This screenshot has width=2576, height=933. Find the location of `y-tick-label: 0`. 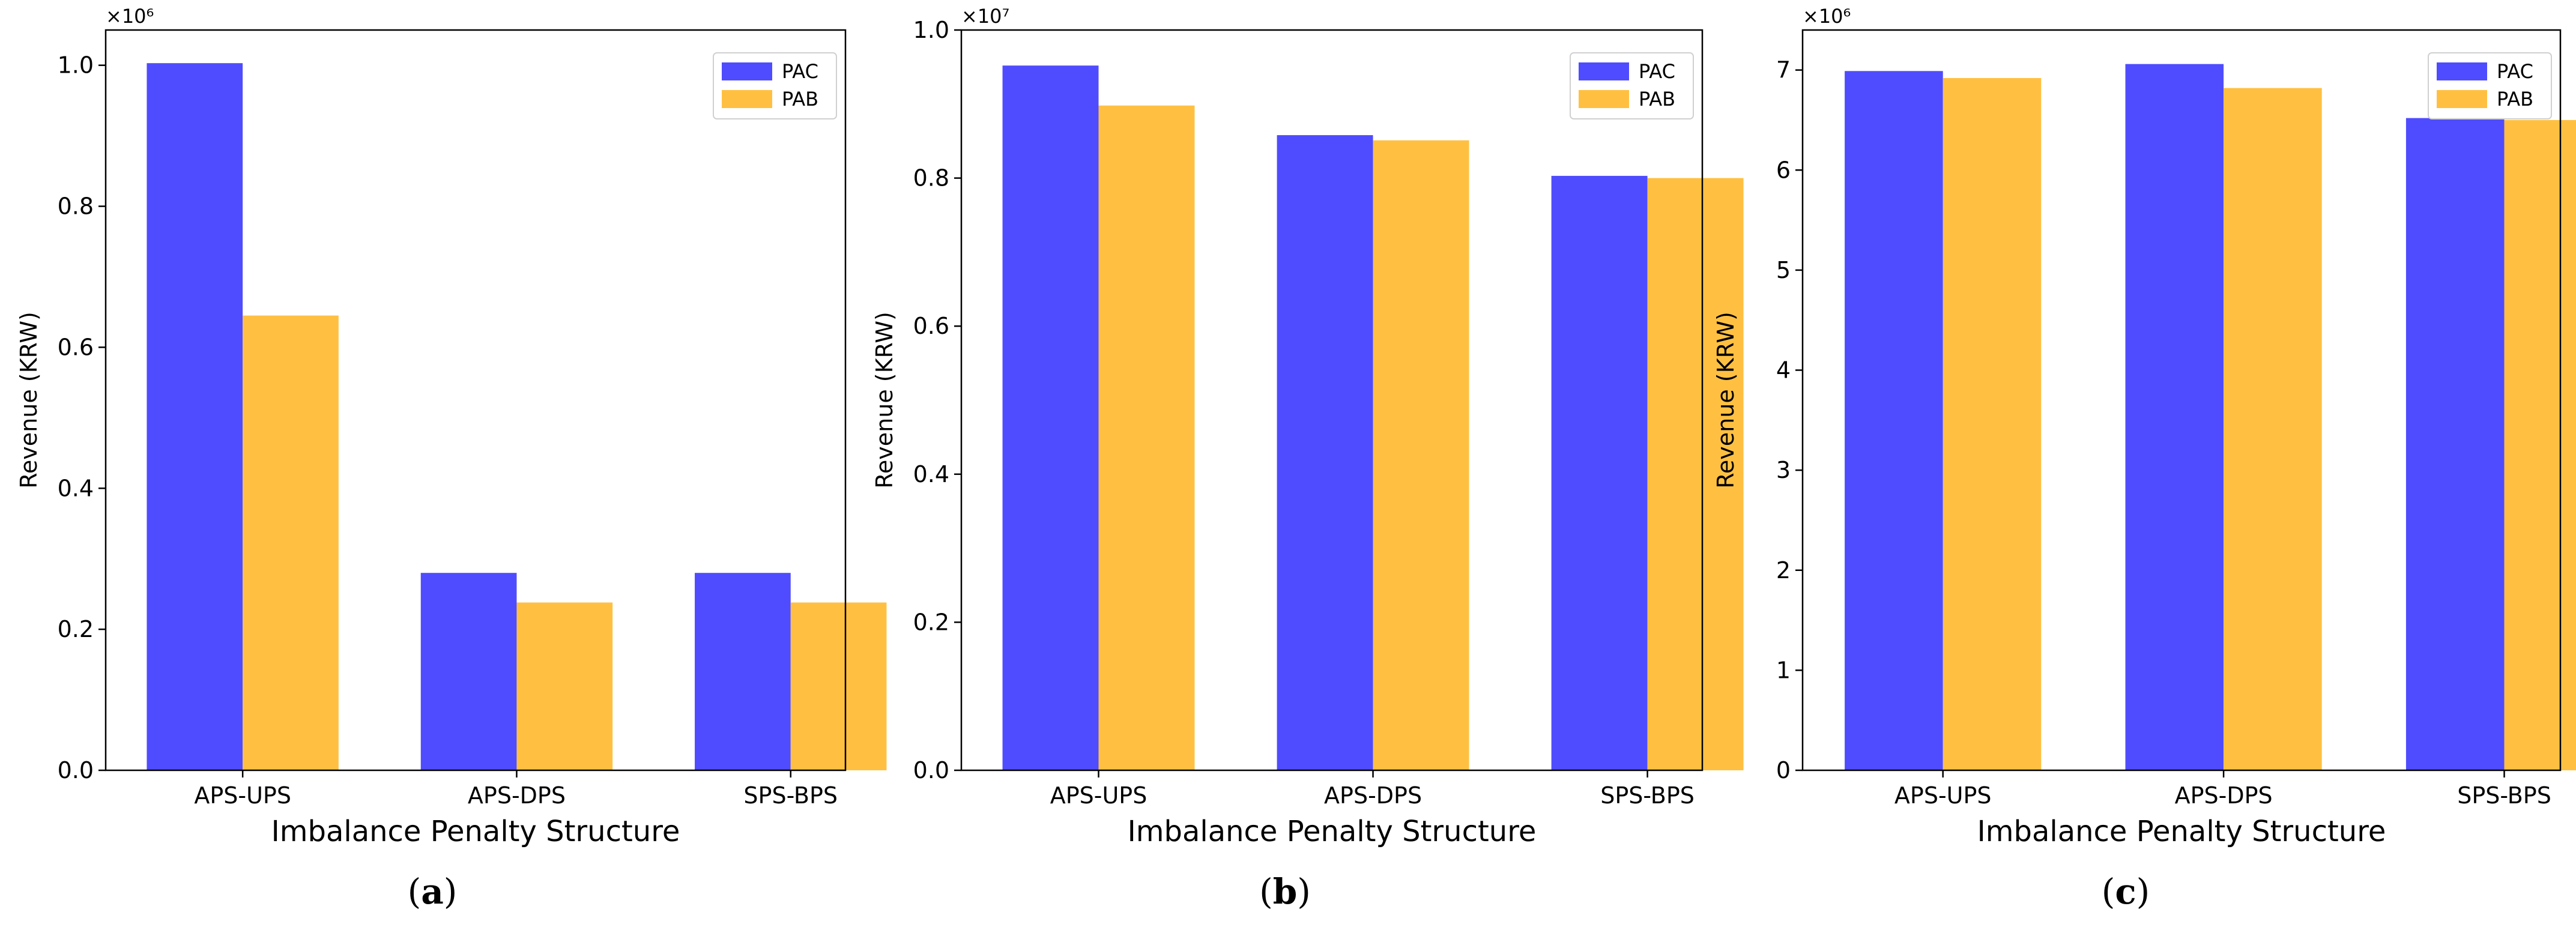

y-tick-label: 0 is located at coordinates (1783, 770).